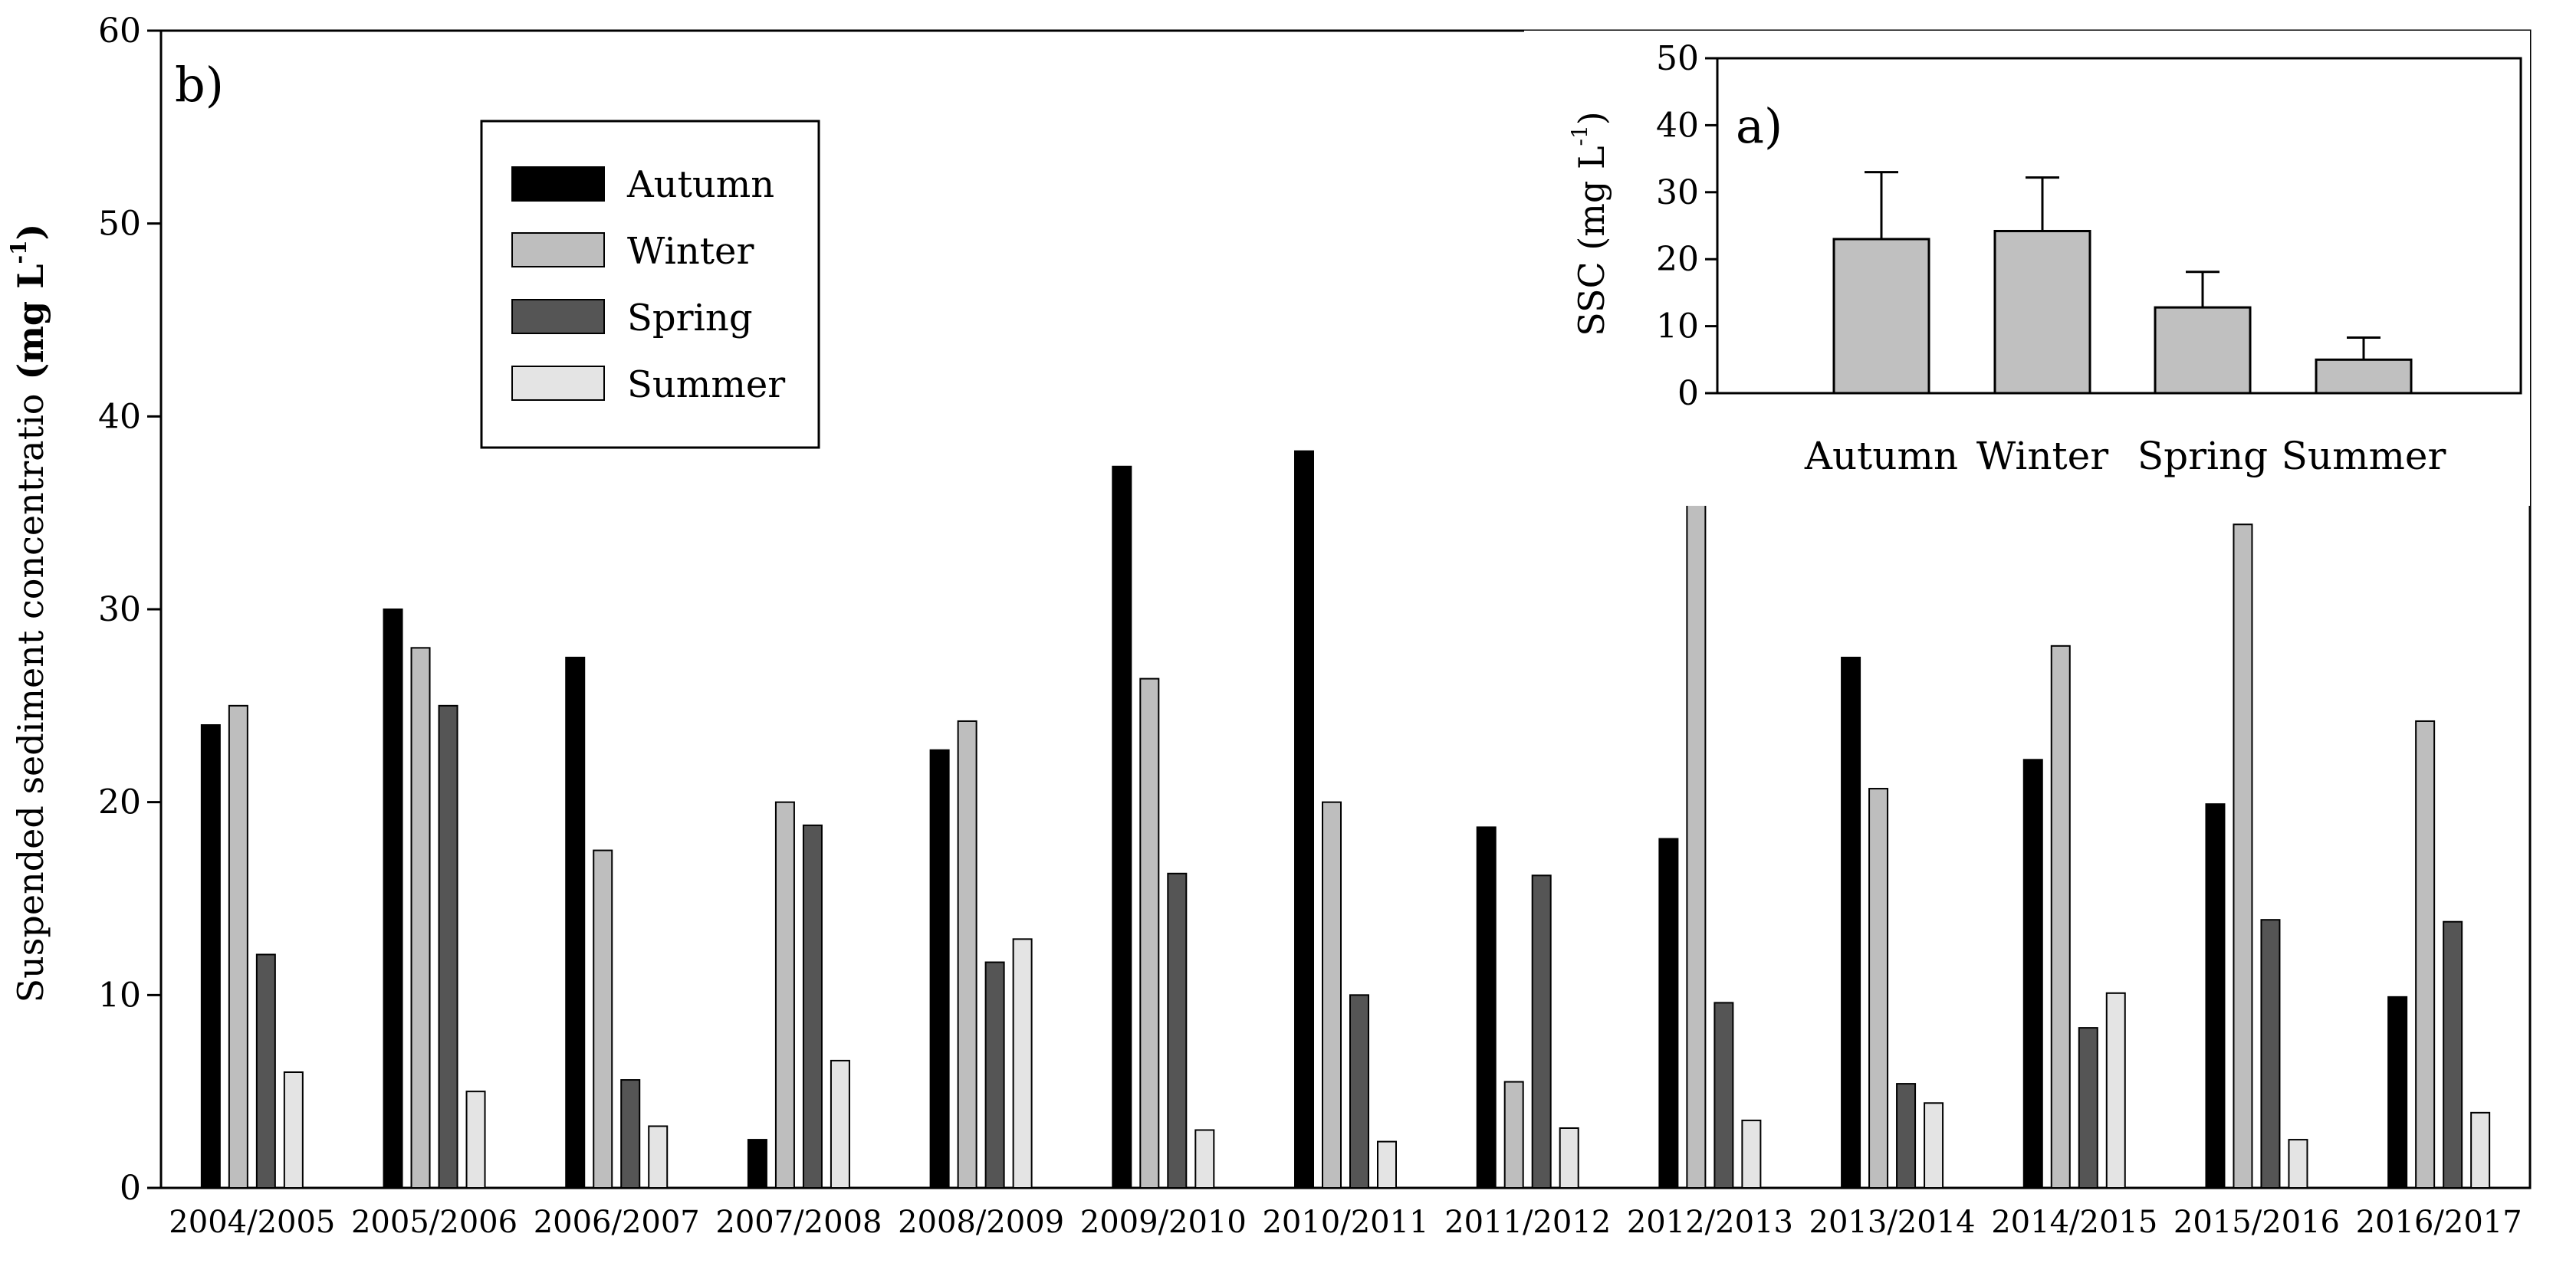 The image size is (2576, 1286). I want to click on bar-winter-2014-2015, so click(2060, 917).